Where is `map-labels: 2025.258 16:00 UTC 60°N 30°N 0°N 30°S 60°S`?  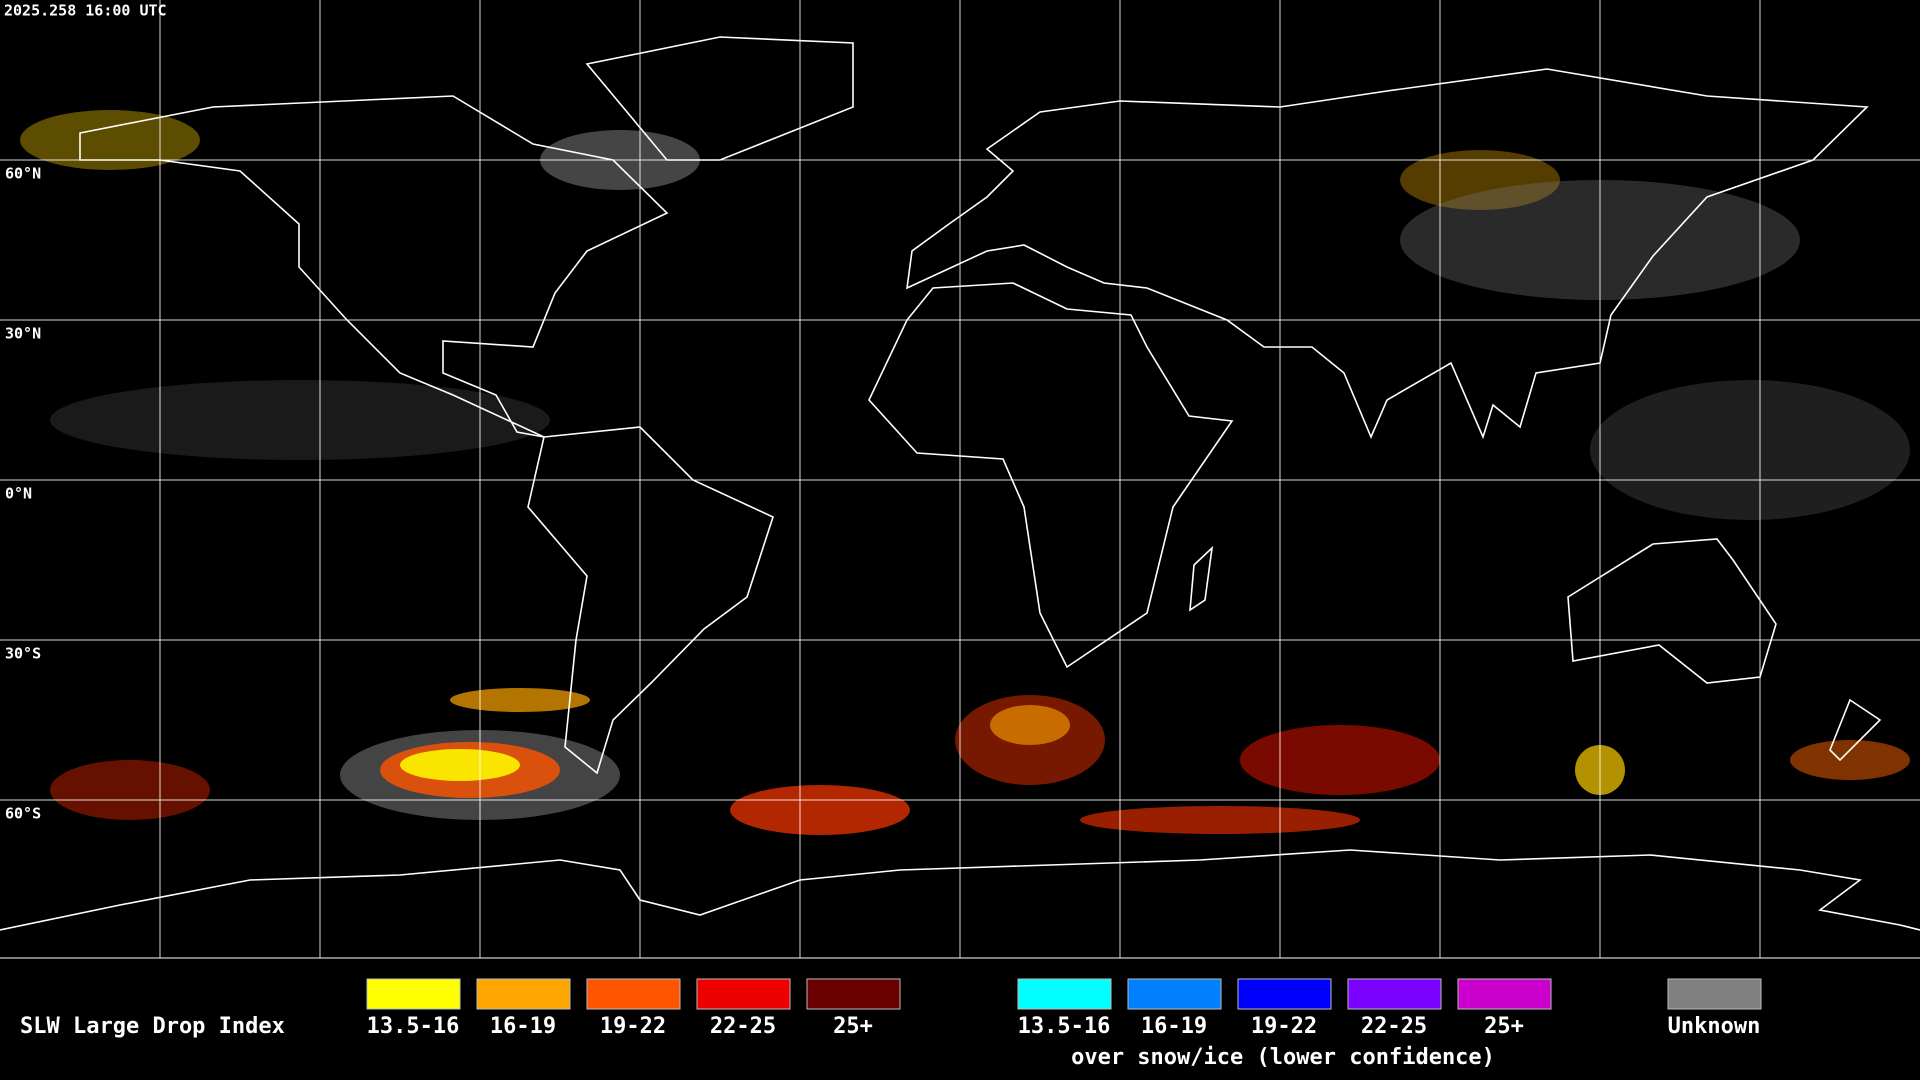 map-labels: 2025.258 16:00 UTC 60°N 30°N 0°N 30°S 60°S is located at coordinates (85, 412).